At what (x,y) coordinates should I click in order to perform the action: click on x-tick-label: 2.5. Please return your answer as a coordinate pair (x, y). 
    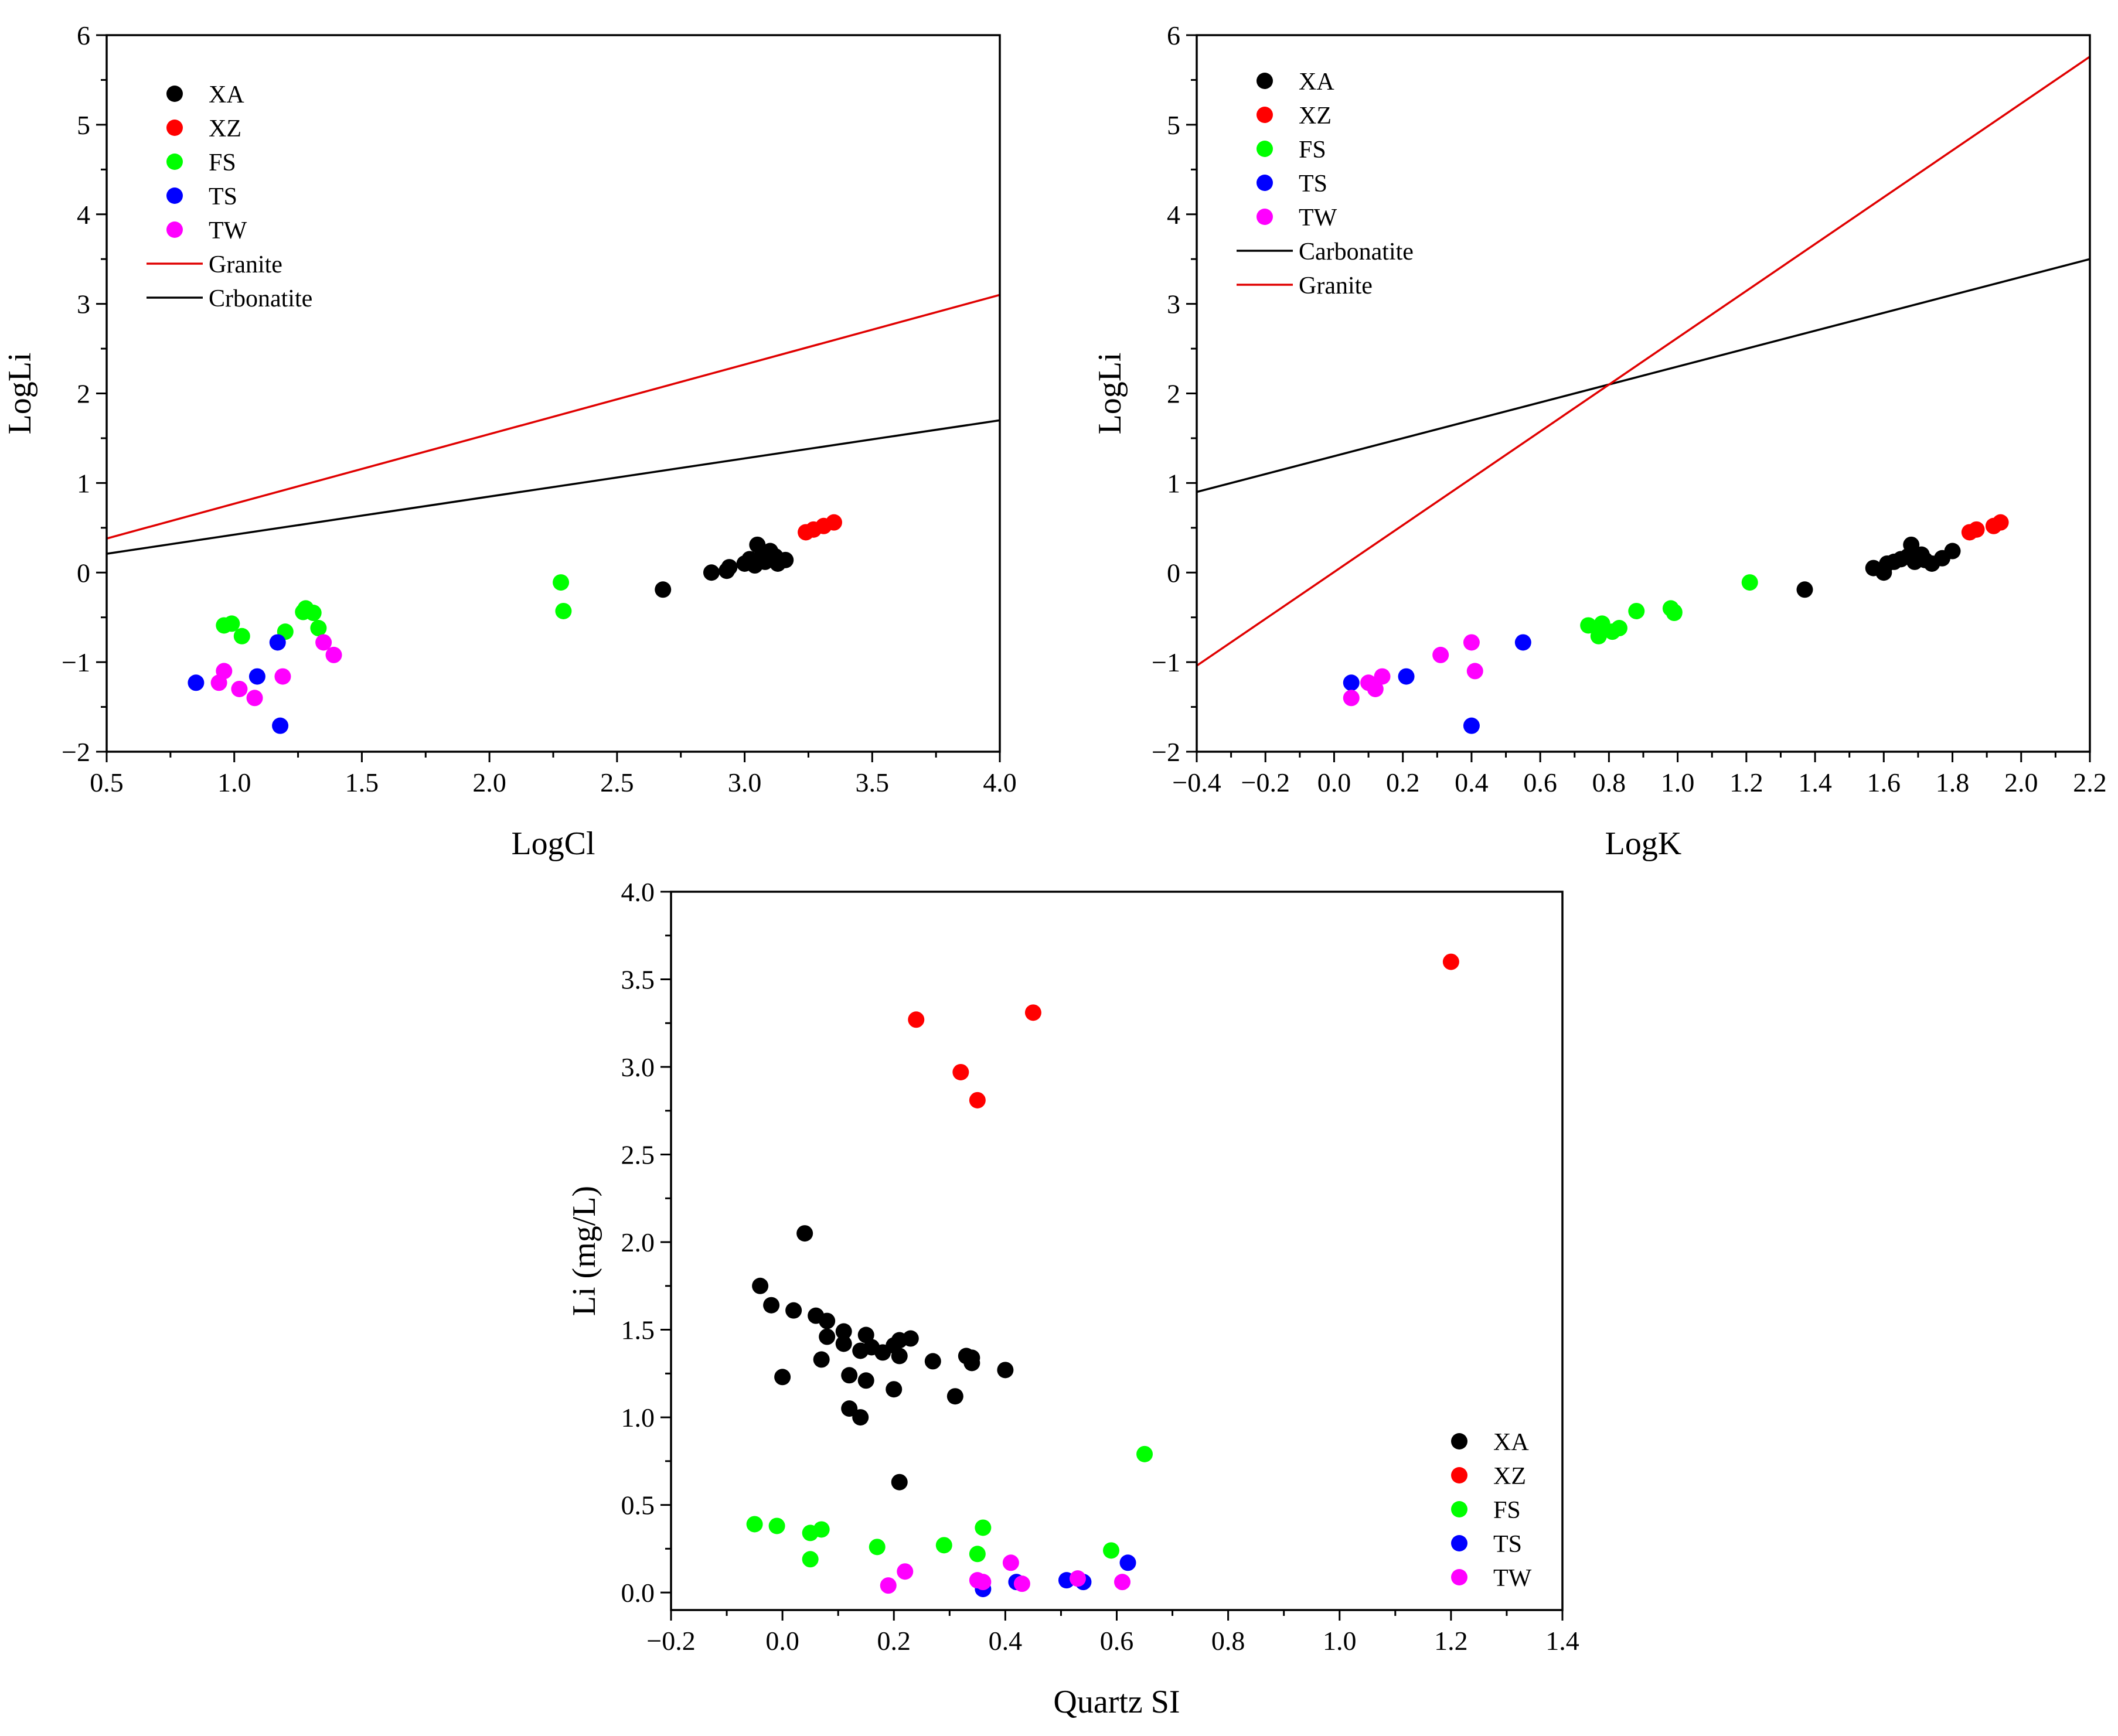
    Looking at the image, I should click on (617, 782).